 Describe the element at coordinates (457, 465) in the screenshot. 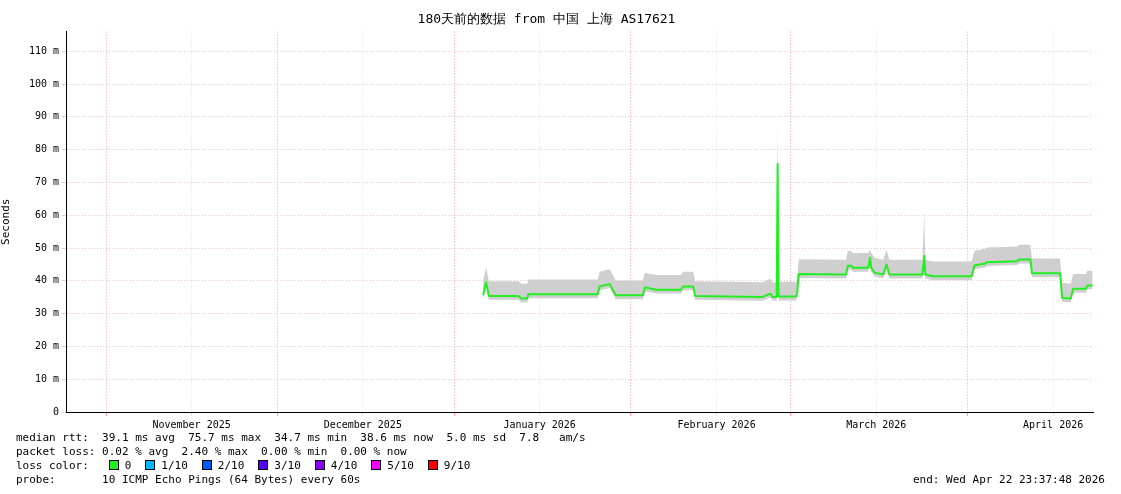

I see `text: 9/10` at that location.